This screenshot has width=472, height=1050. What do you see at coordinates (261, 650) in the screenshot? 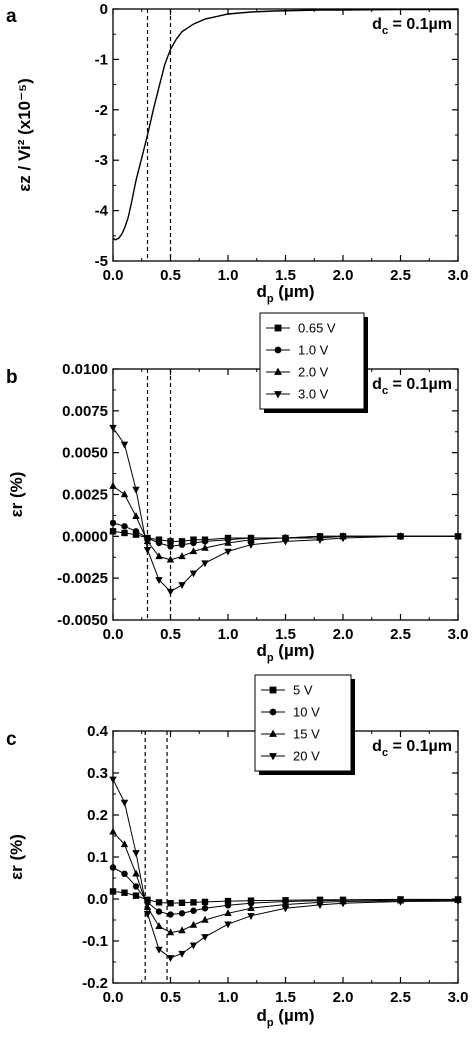
I see `x-axis-title-main: d` at bounding box center [261, 650].